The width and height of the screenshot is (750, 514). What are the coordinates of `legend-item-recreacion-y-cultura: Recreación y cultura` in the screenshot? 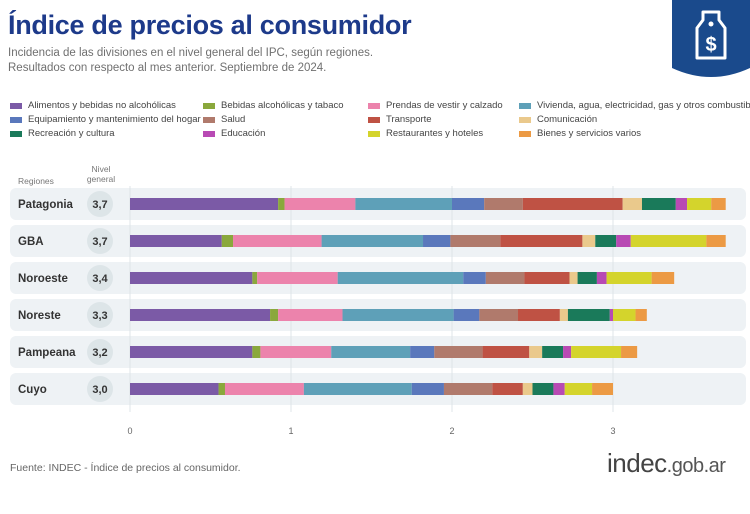 It's located at (62, 133).